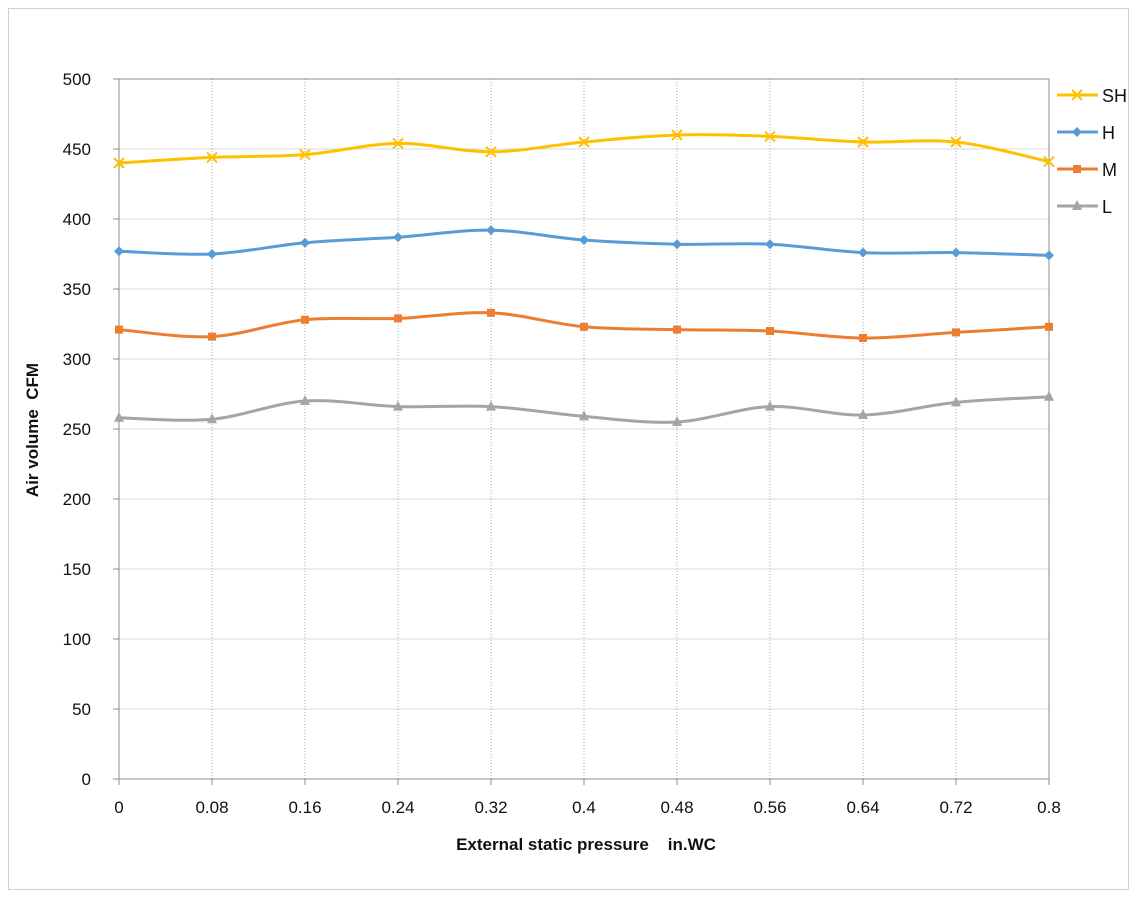  What do you see at coordinates (77, 359) in the screenshot?
I see `y-tick-label: 300` at bounding box center [77, 359].